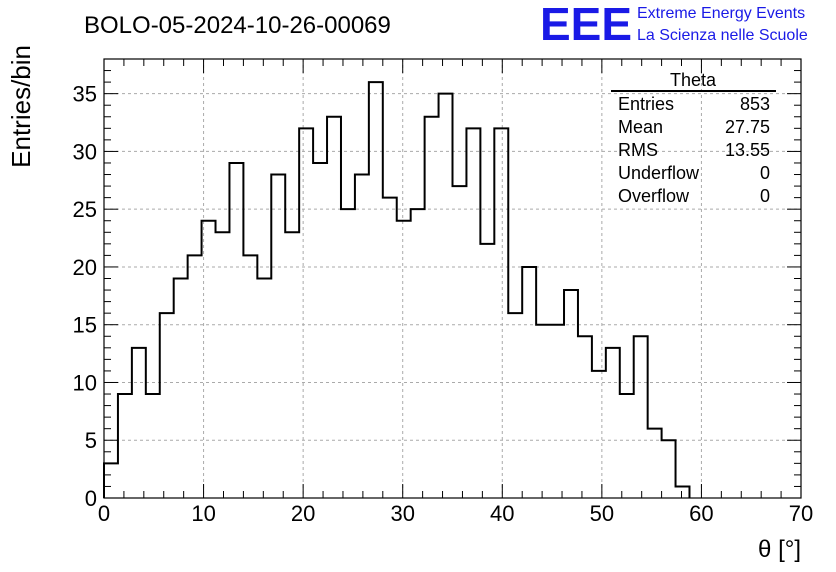 Image resolution: width=836 pixels, height=572 pixels. What do you see at coordinates (747, 127) in the screenshot?
I see `stats-value-mean: 27.75` at bounding box center [747, 127].